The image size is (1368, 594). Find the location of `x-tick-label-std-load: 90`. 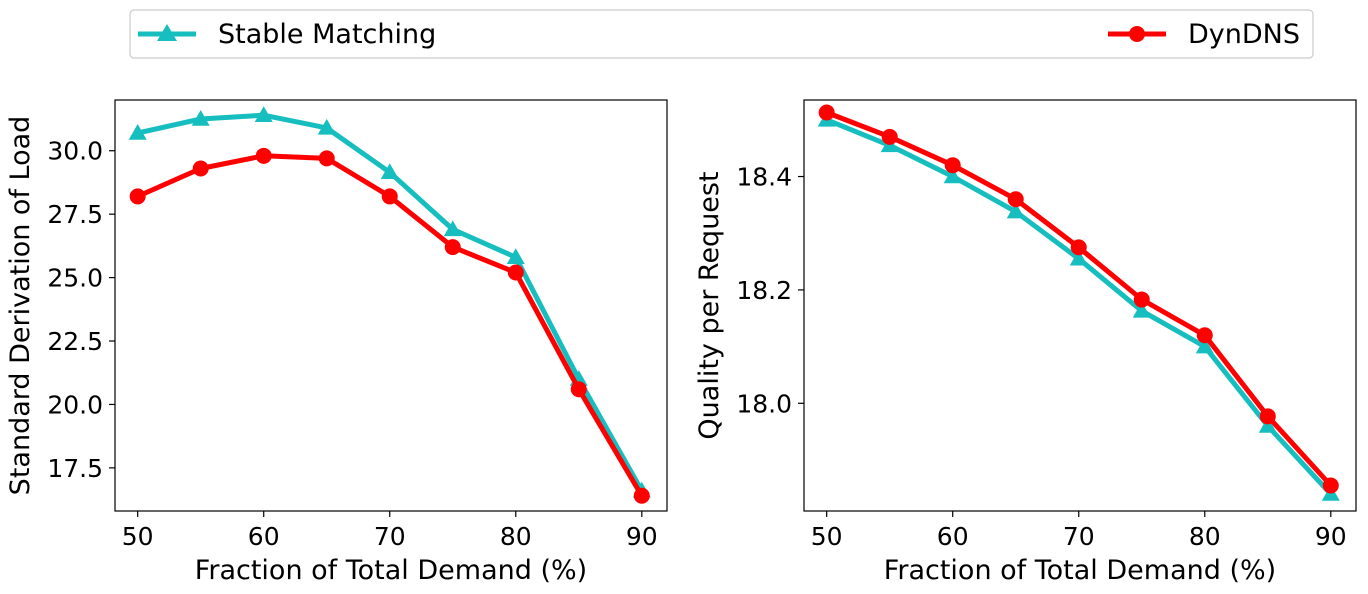

x-tick-label-std-load: 90 is located at coordinates (642, 536).